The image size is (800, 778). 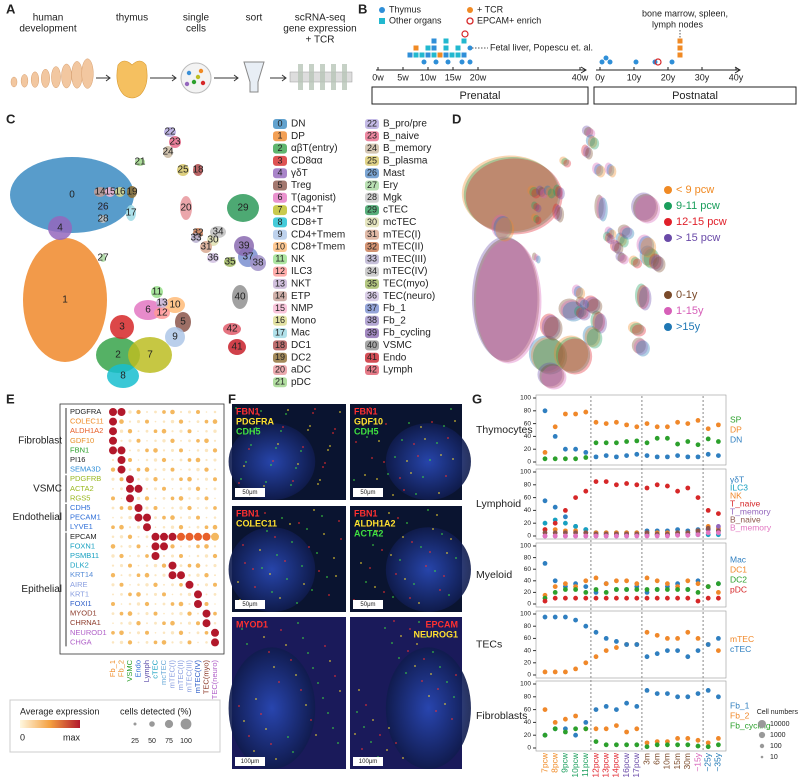 What do you see at coordinates (196, 29) in the screenshot?
I see `step-label: cells` at bounding box center [196, 29].